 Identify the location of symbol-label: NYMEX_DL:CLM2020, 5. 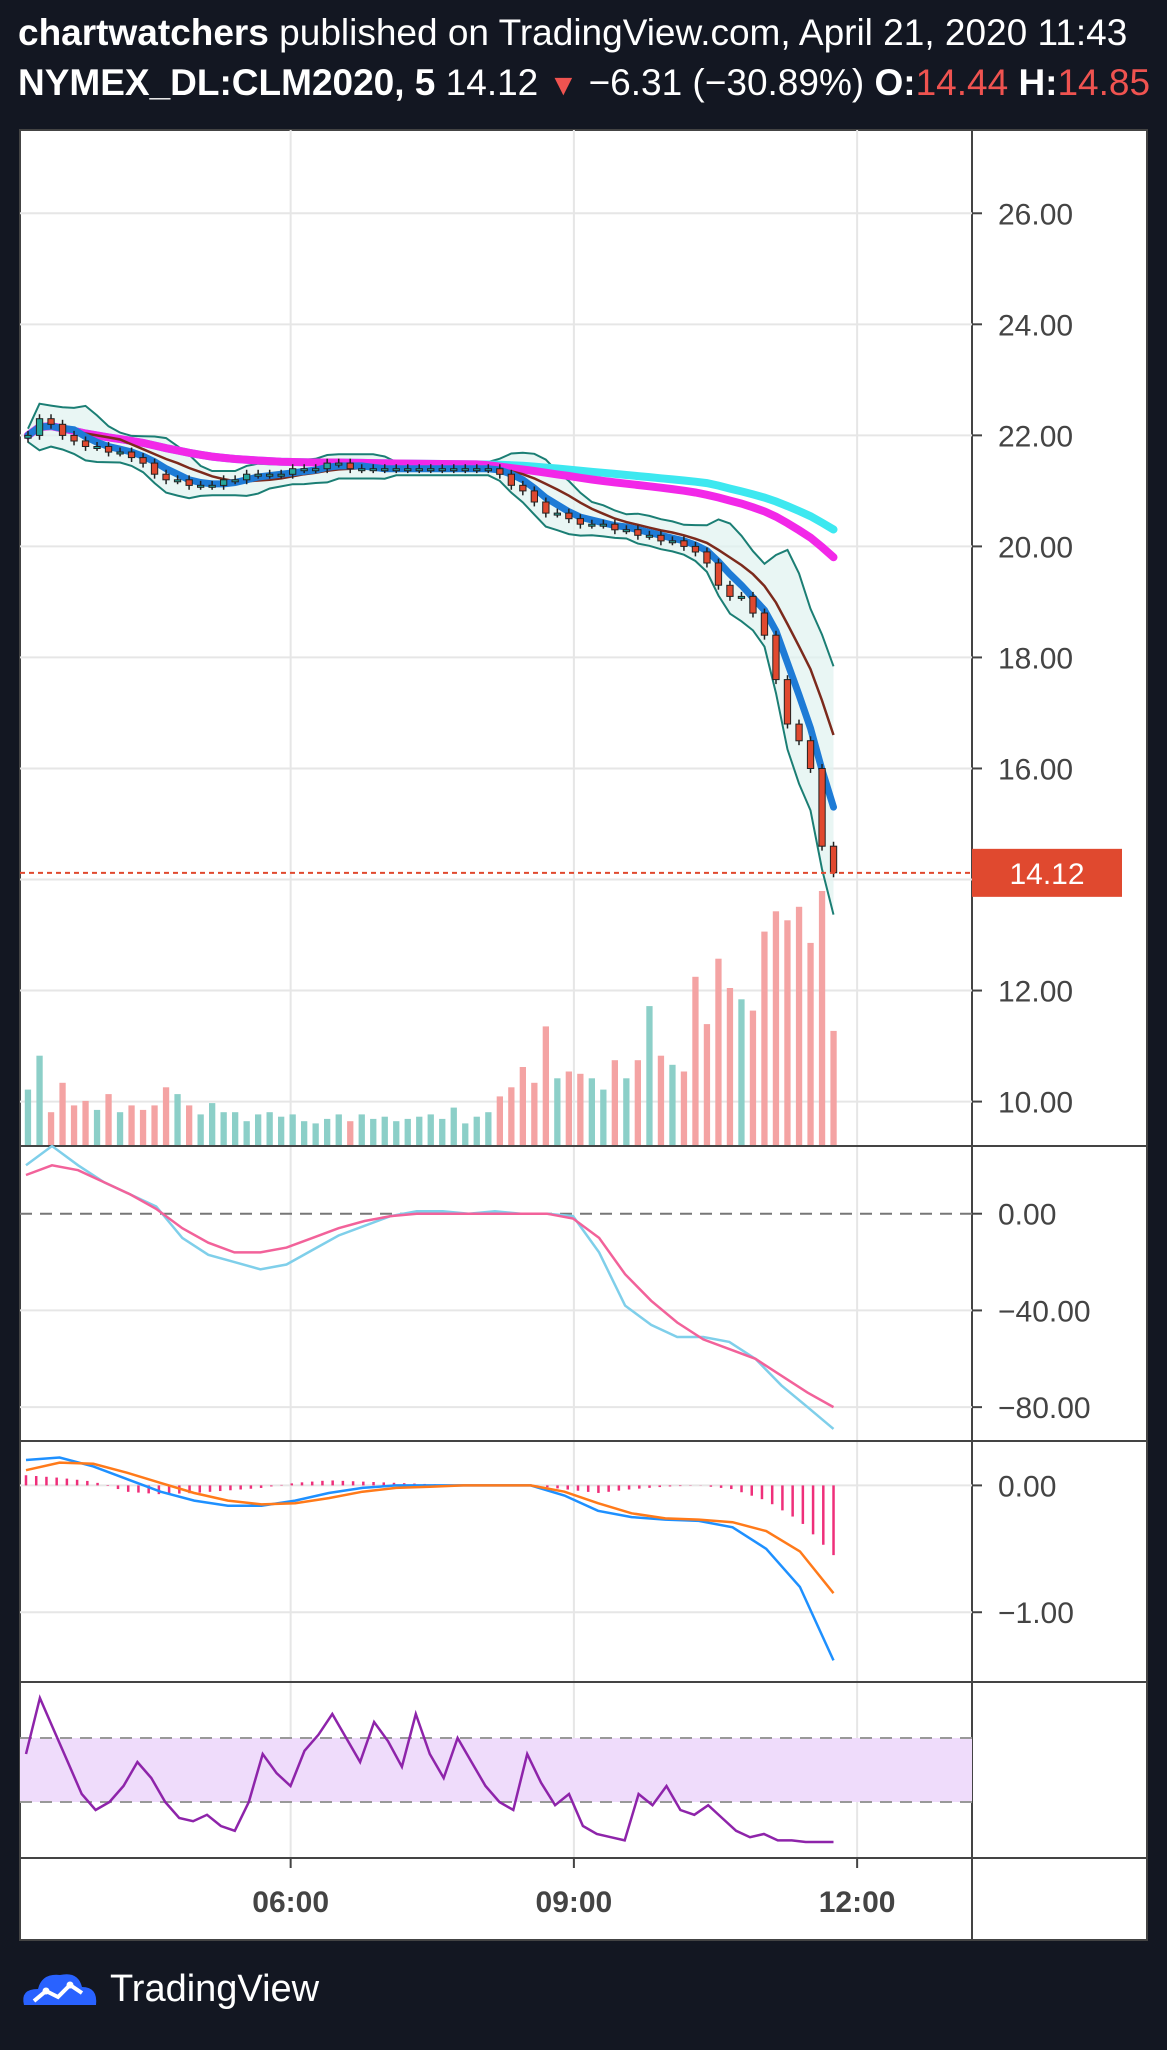
(227, 82).